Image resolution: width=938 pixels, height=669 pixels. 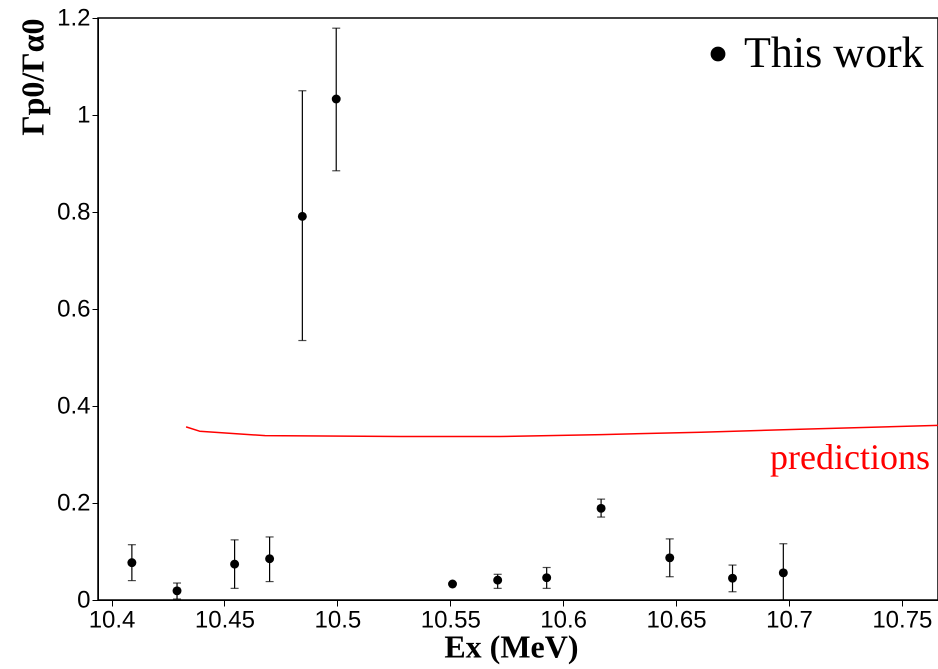 I want to click on x-tick-label: 10.7, so click(x=789, y=620).